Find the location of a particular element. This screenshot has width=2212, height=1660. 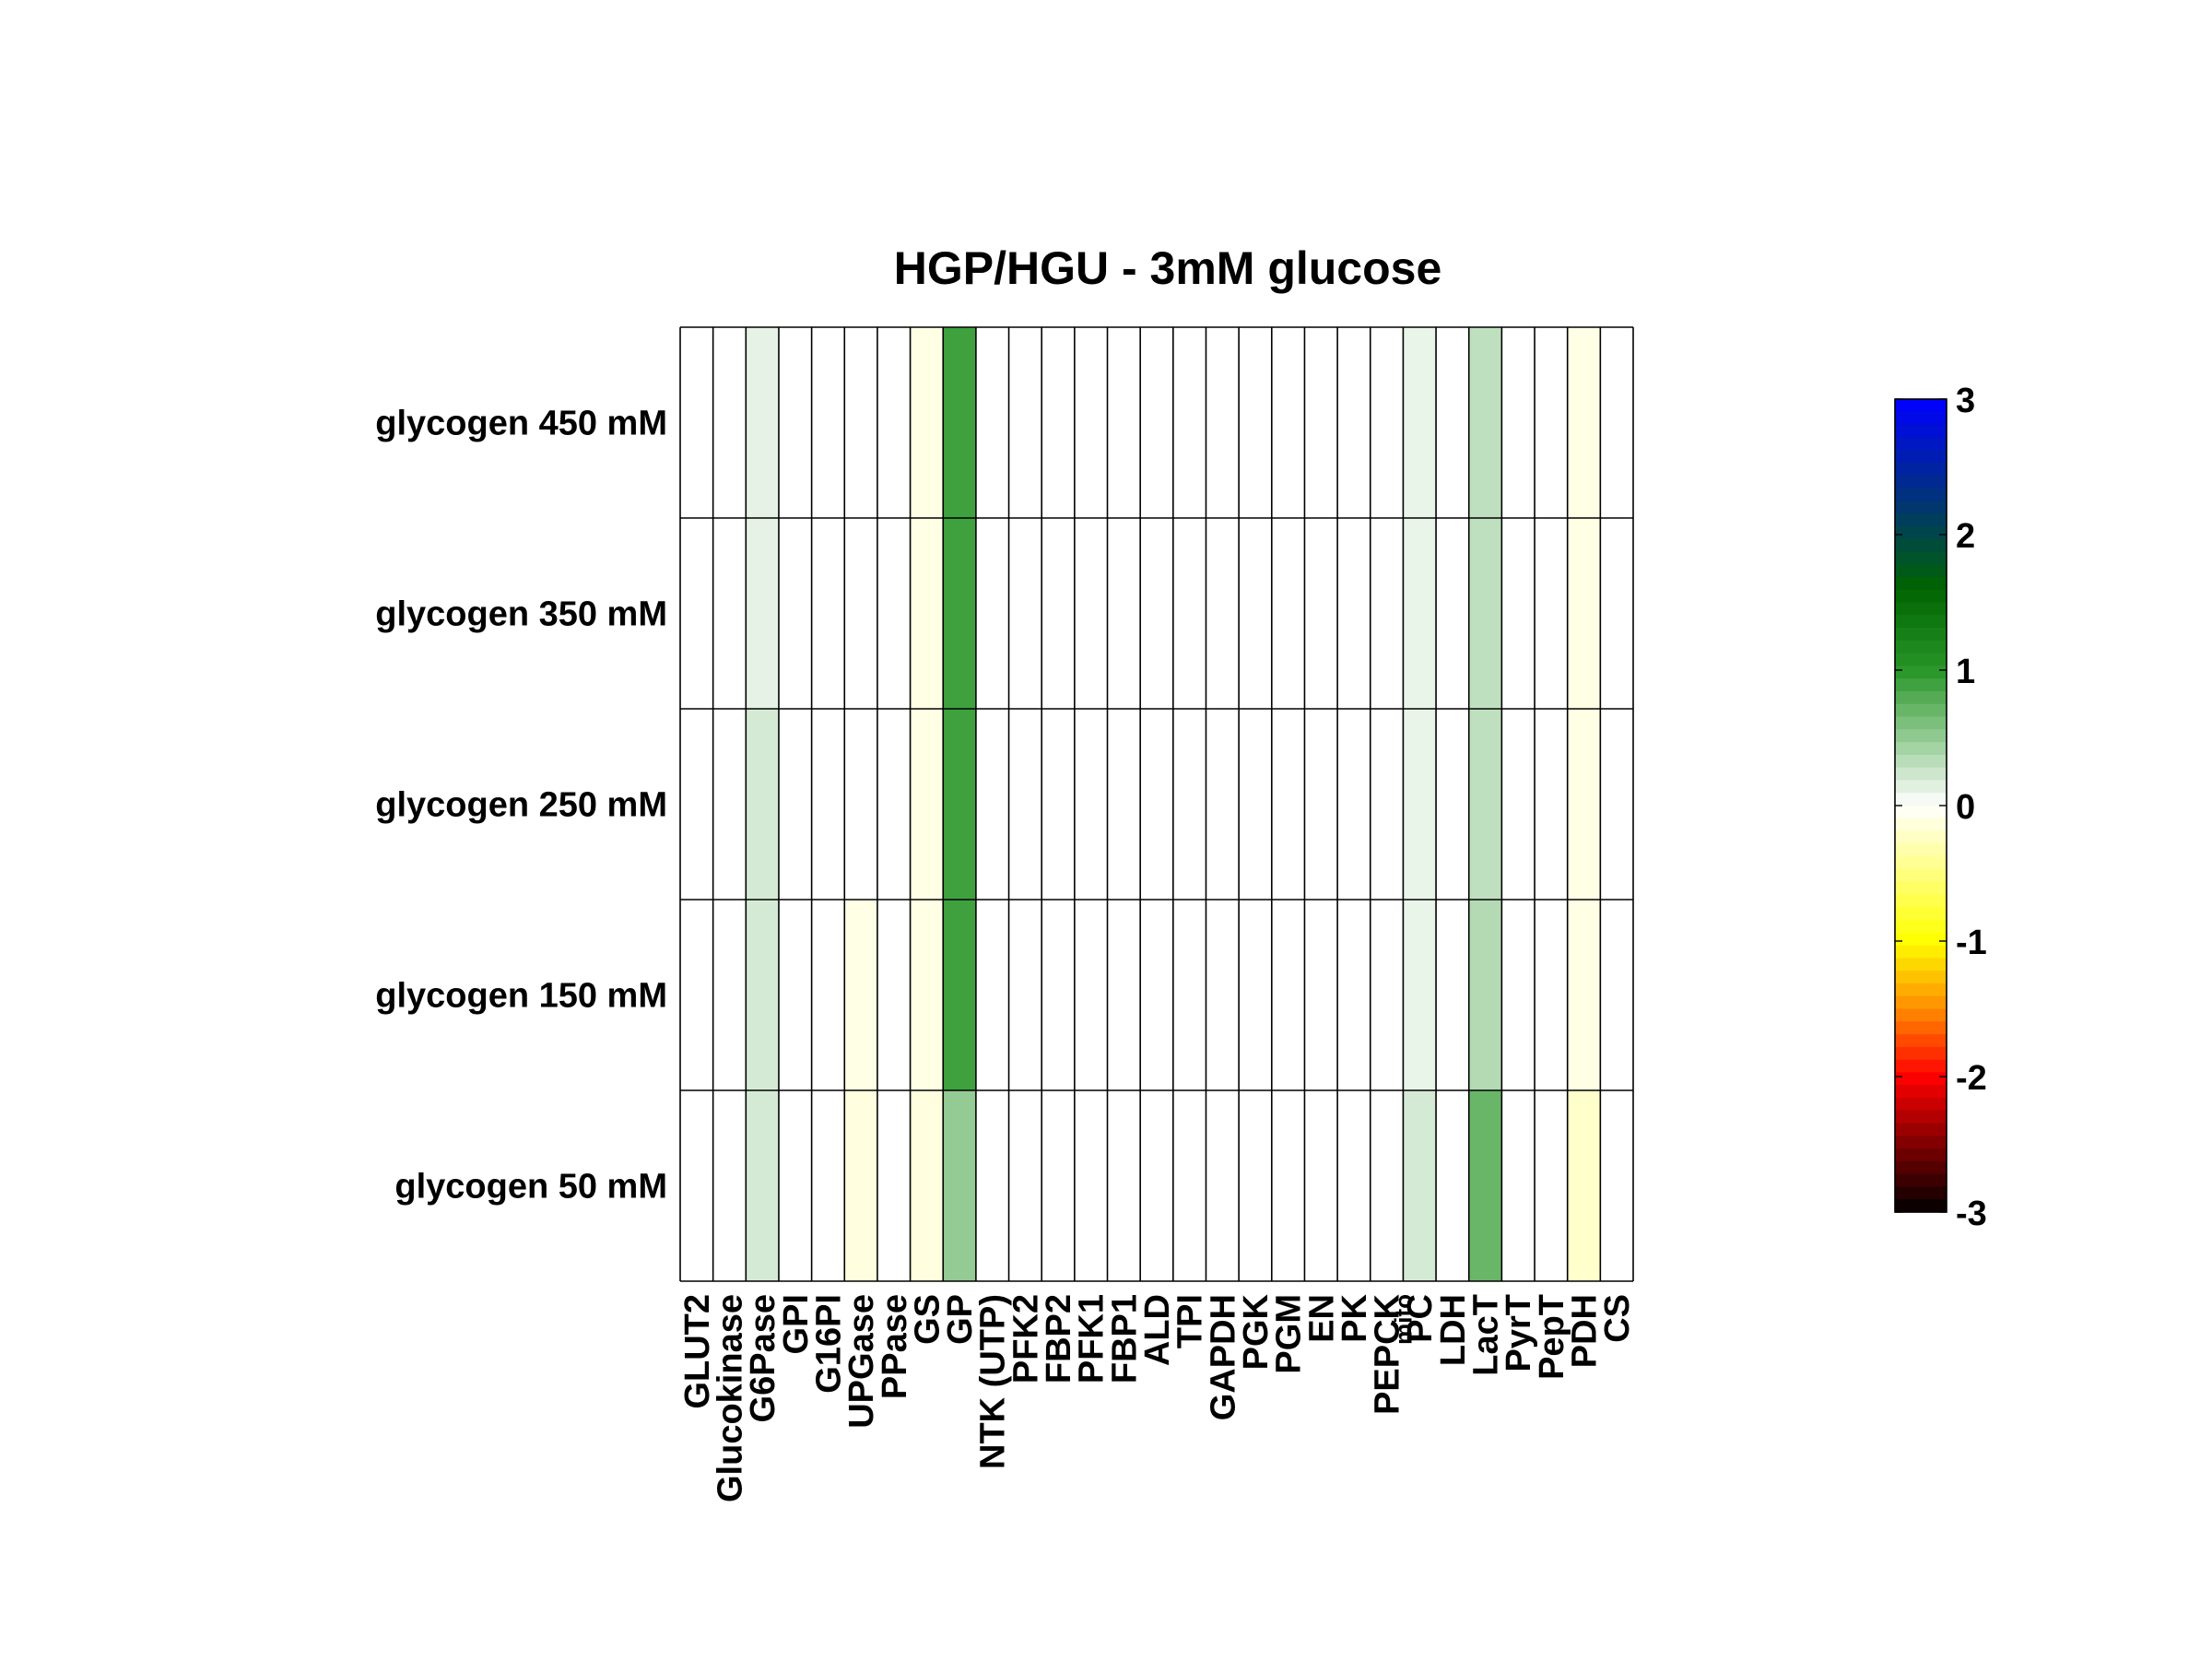

column-label: EN is located at coordinates (1321, 1318).